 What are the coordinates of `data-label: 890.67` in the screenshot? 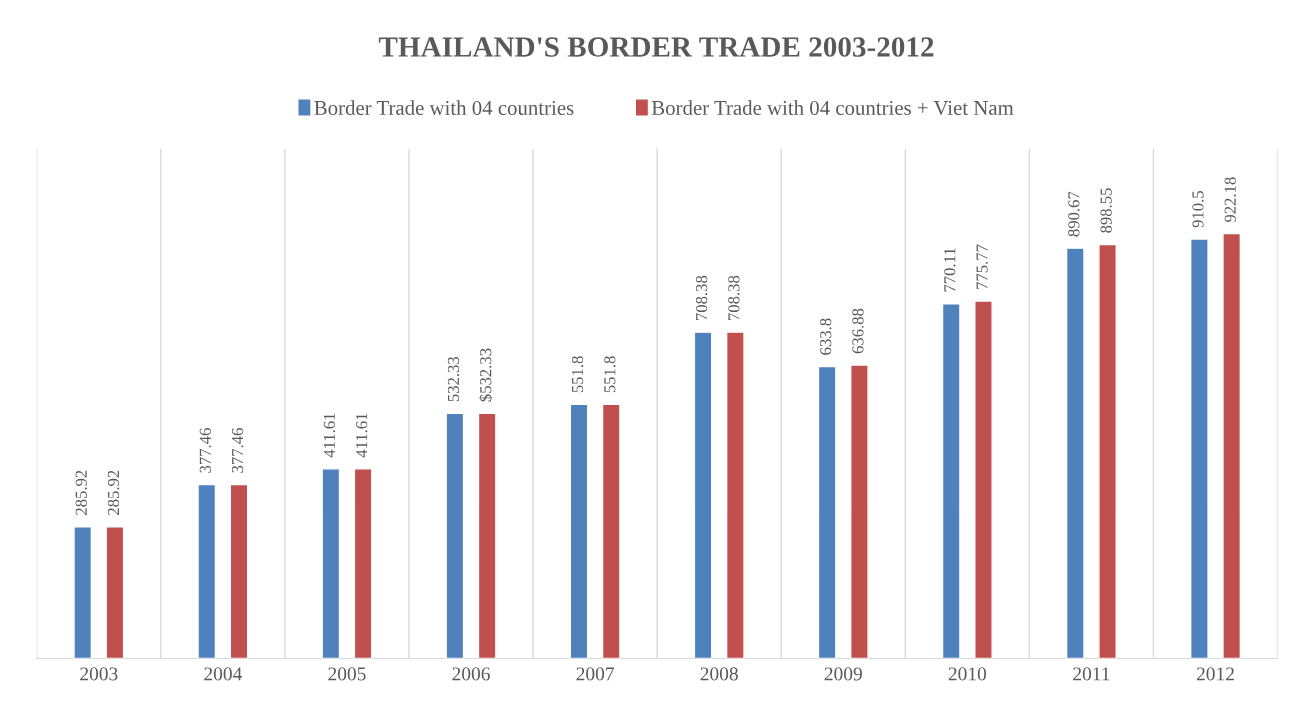 It's located at (1074, 214).